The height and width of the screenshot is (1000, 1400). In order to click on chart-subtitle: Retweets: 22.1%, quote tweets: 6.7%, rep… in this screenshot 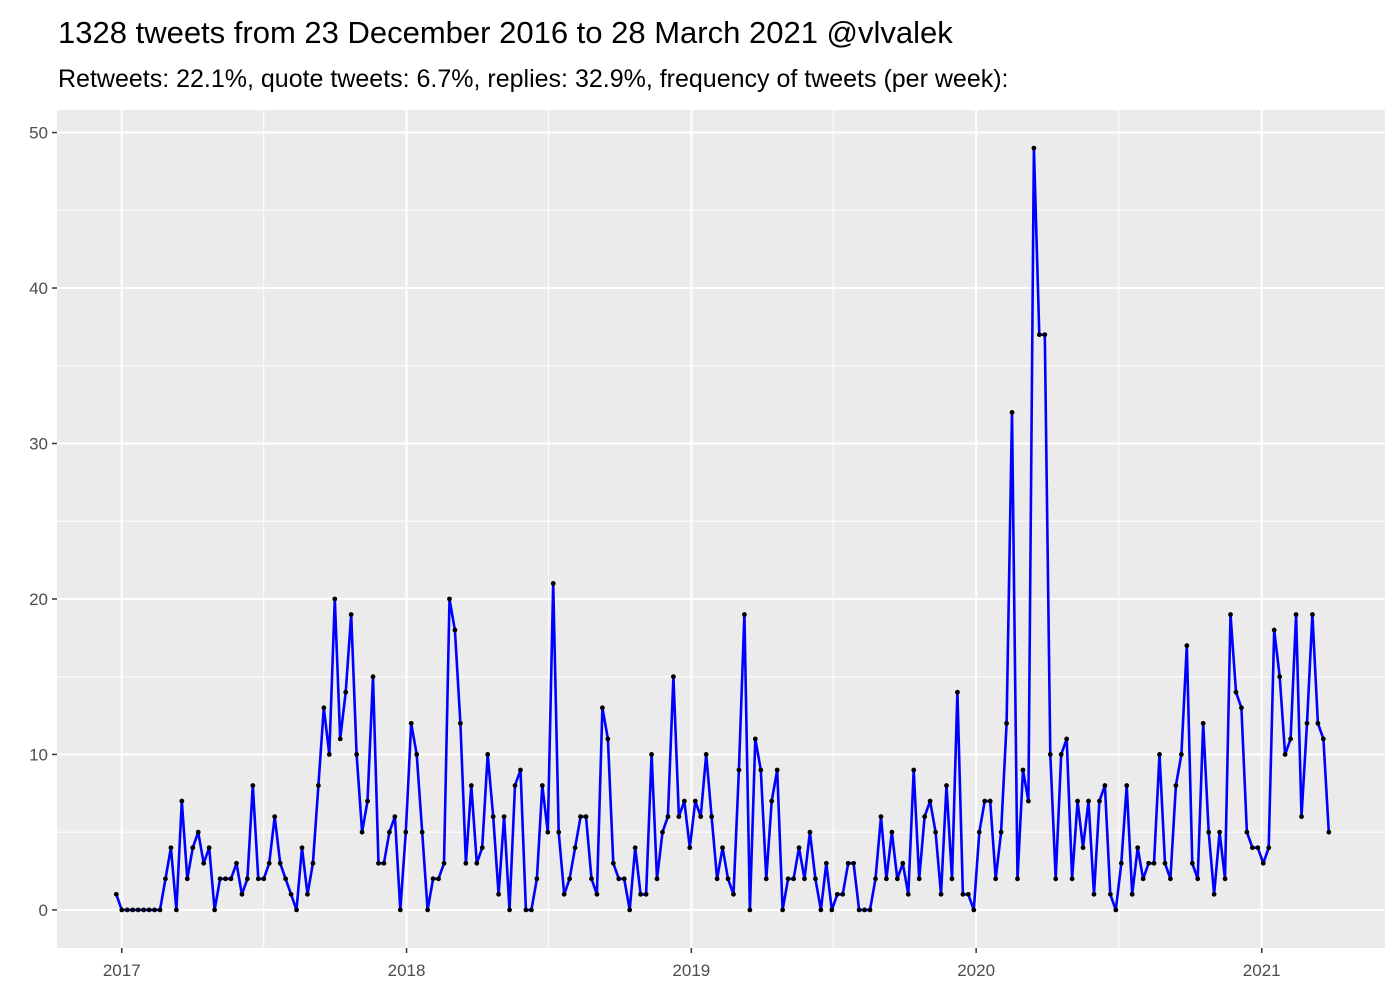, I will do `click(533, 79)`.